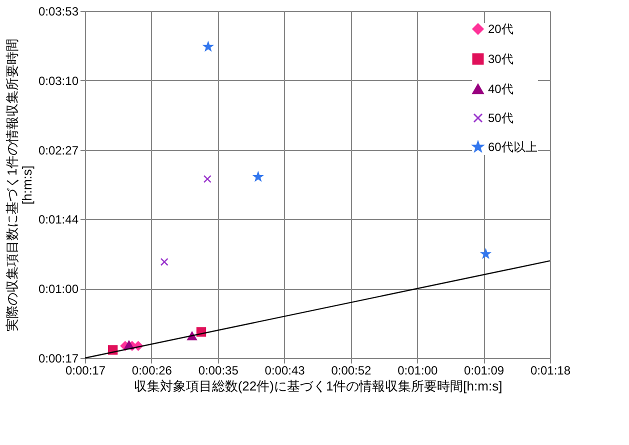  Describe the element at coordinates (58, 150) in the screenshot. I see `y-tick-label: 0:02:27` at that location.